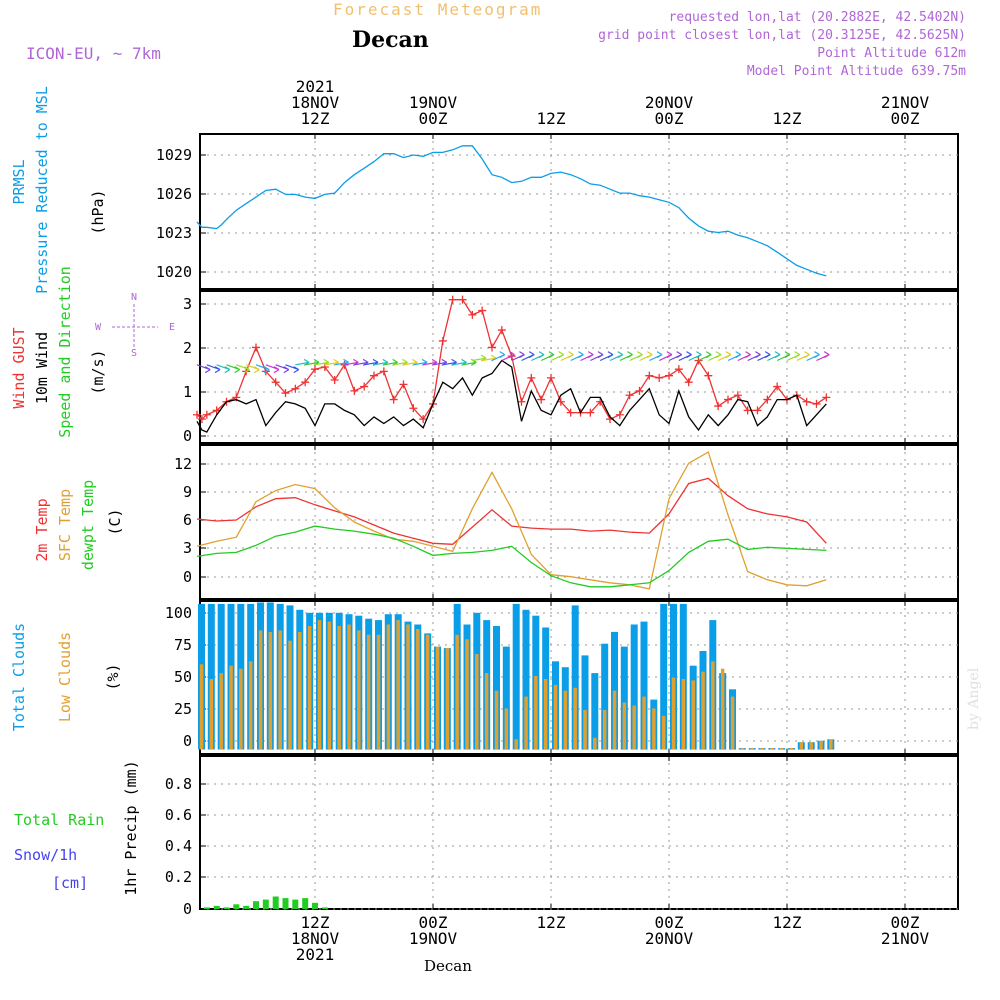 The height and width of the screenshot is (1000, 1000). Describe the element at coordinates (669, 922) in the screenshot. I see `bottom-time-label: 00Z` at that location.